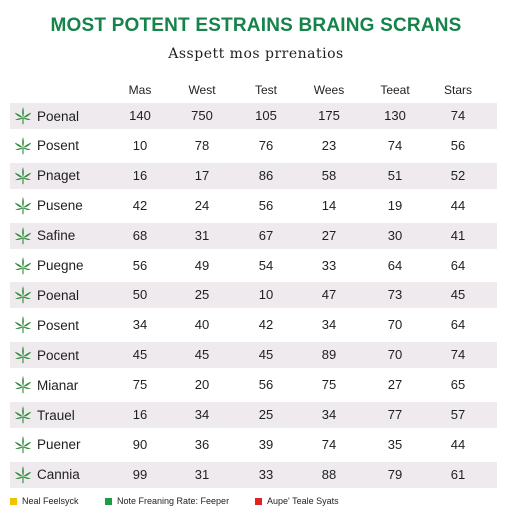 The width and height of the screenshot is (512, 512). Describe the element at coordinates (65, 206) in the screenshot. I see `strain-name-cell: Pusene` at that location.